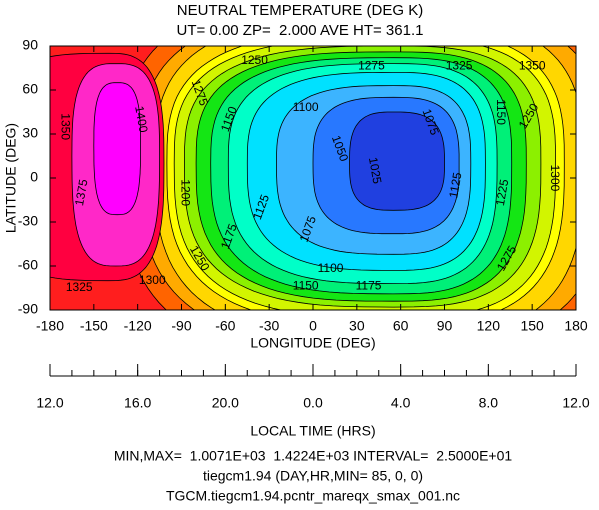 The image size is (599, 510). I want to click on contour-label: 1275, so click(371, 66).